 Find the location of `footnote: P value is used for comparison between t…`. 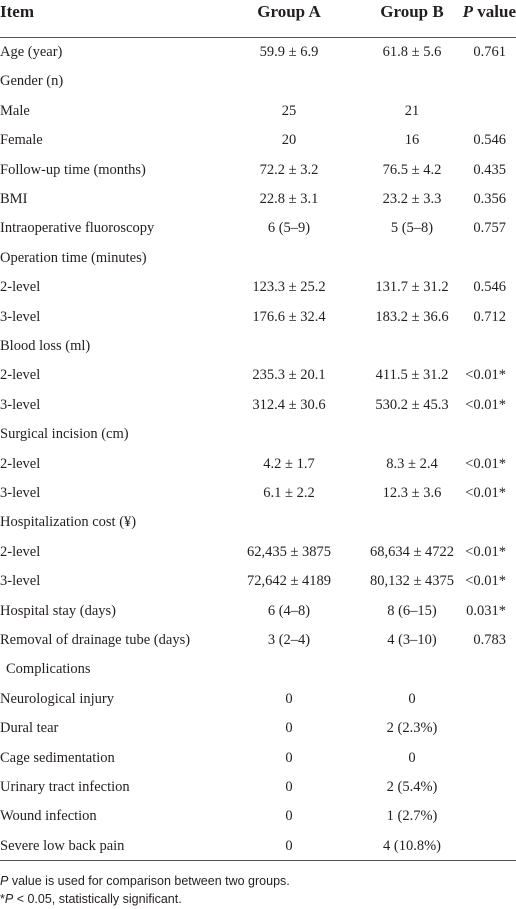

footnote: P value is used for comparison between t… is located at coordinates (145, 881).